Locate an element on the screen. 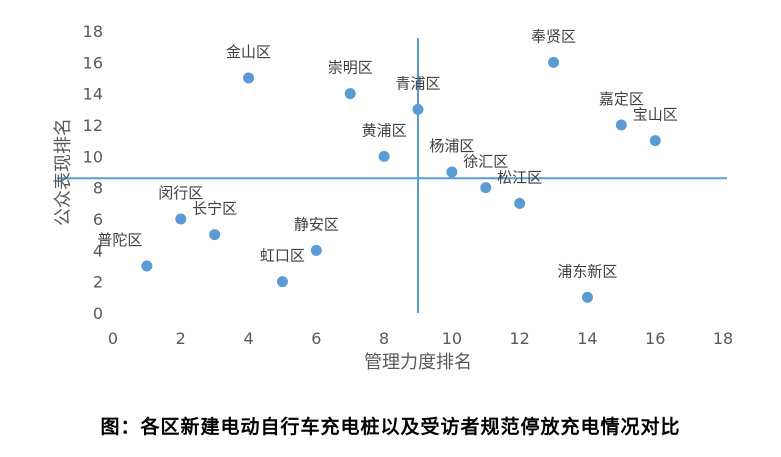  x-tick-label-6: 12 is located at coordinates (519, 338).